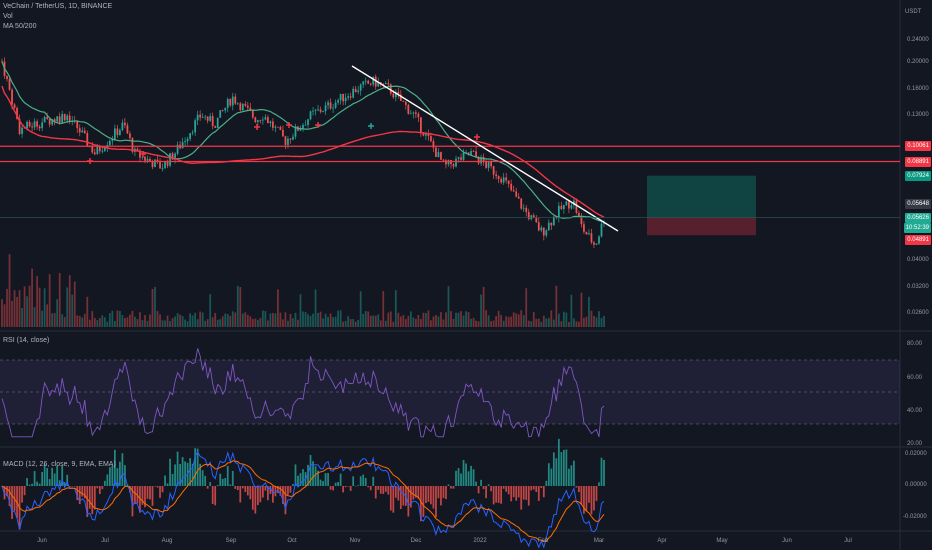 The width and height of the screenshot is (932, 550). I want to click on volume-legend: Vol, so click(8, 16).